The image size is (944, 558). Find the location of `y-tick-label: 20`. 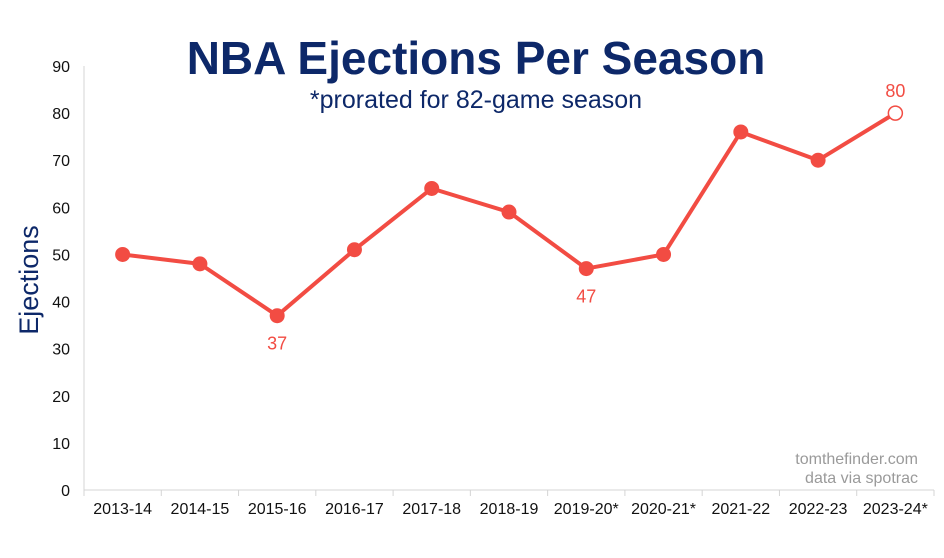

y-tick-label: 20 is located at coordinates (61, 397).